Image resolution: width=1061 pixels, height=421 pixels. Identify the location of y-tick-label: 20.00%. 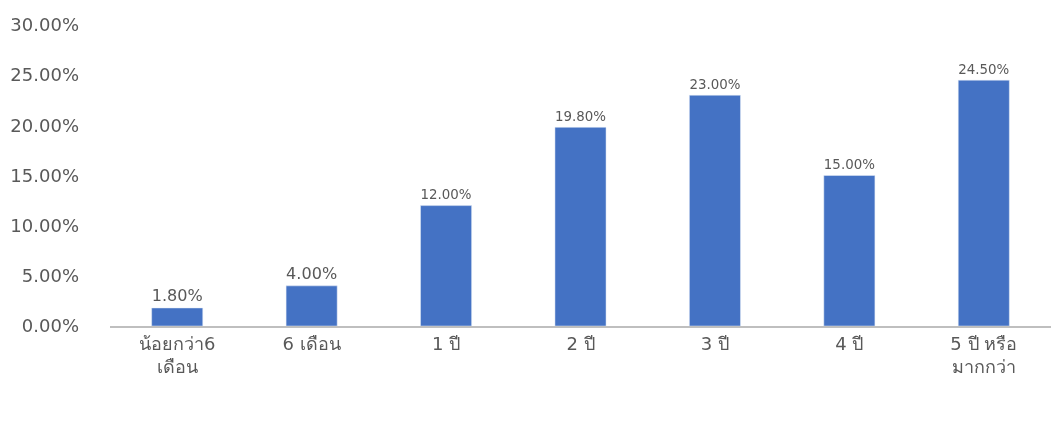
(44, 125).